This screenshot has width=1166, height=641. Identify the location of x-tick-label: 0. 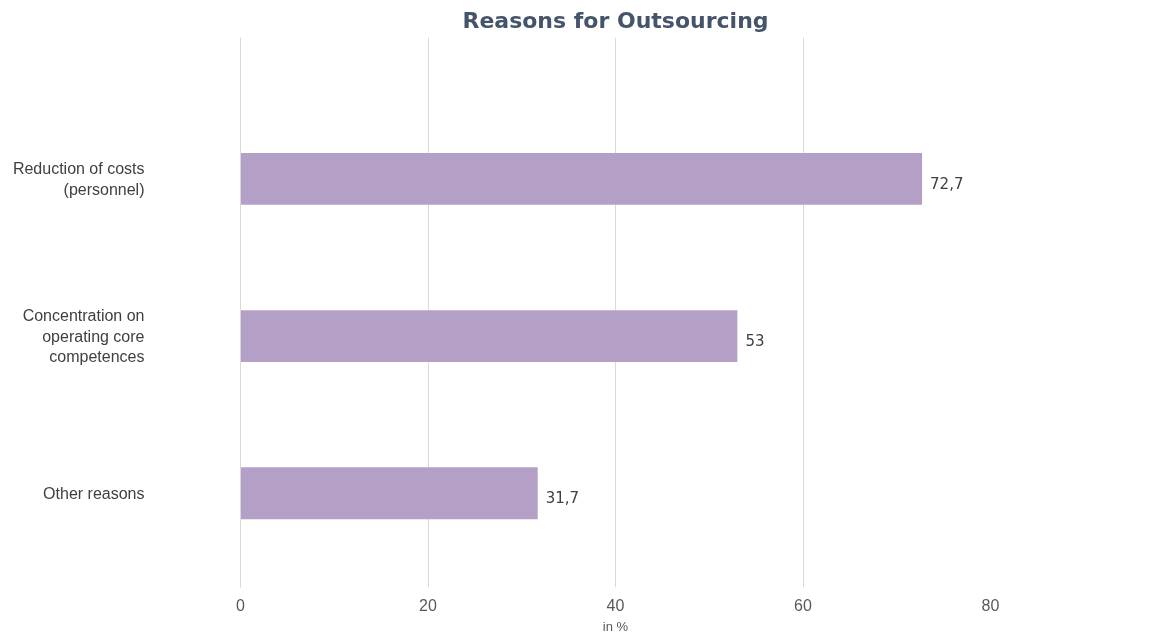
(241, 605).